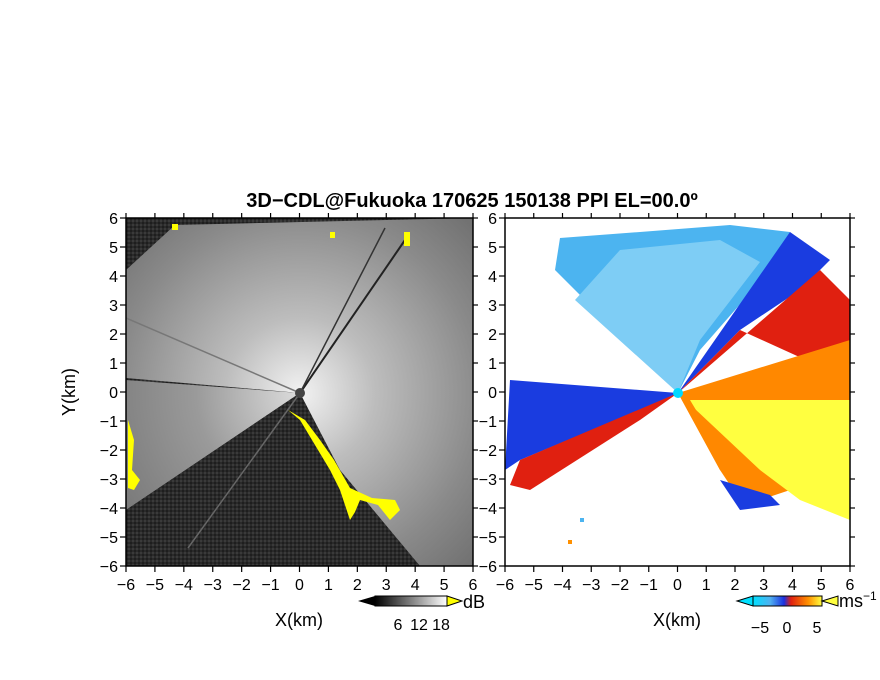 The image size is (880, 680). I want to click on velocity-south-orange, so click(724, 446).